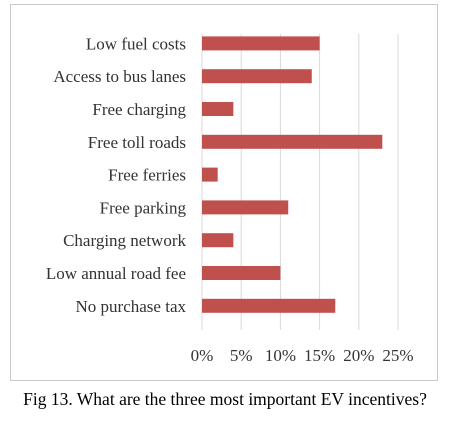 This screenshot has width=450, height=445. Describe the element at coordinates (137, 142) in the screenshot. I see `category-label: Free toll roads` at that location.